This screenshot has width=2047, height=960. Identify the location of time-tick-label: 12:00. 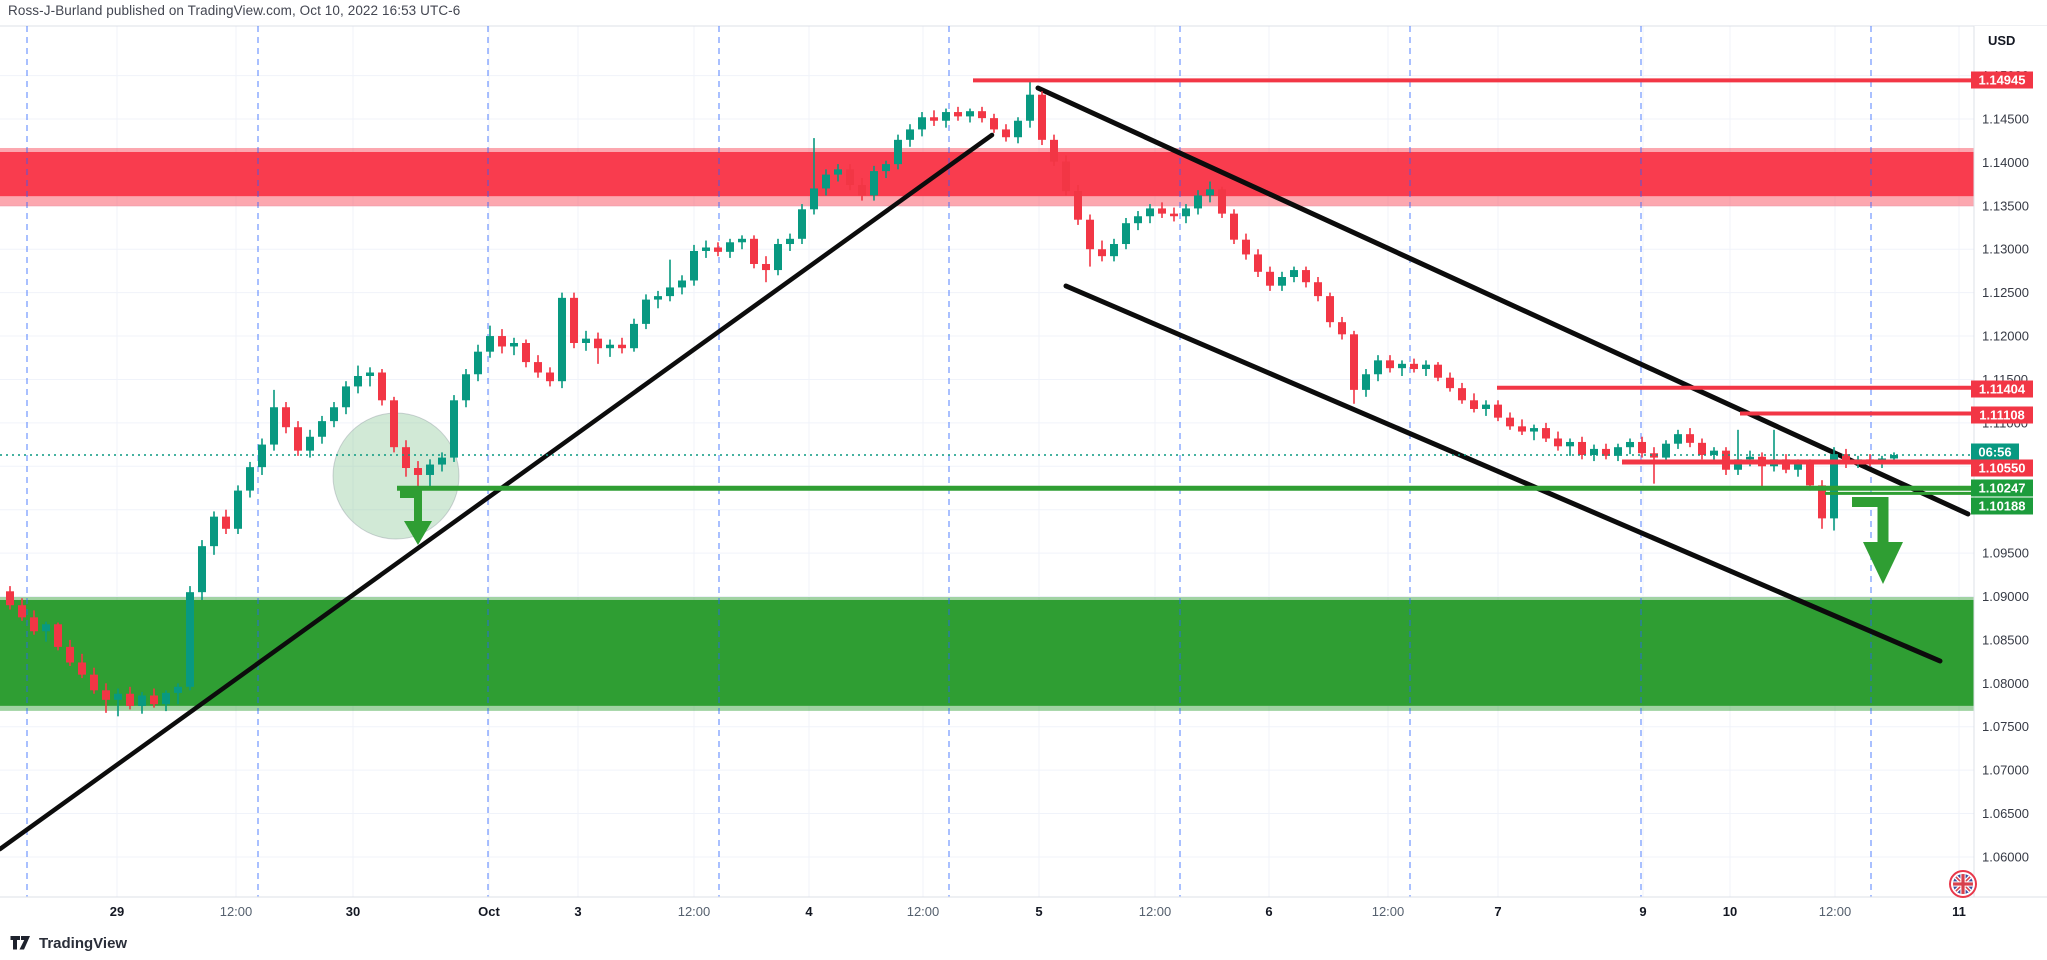
(1155, 911).